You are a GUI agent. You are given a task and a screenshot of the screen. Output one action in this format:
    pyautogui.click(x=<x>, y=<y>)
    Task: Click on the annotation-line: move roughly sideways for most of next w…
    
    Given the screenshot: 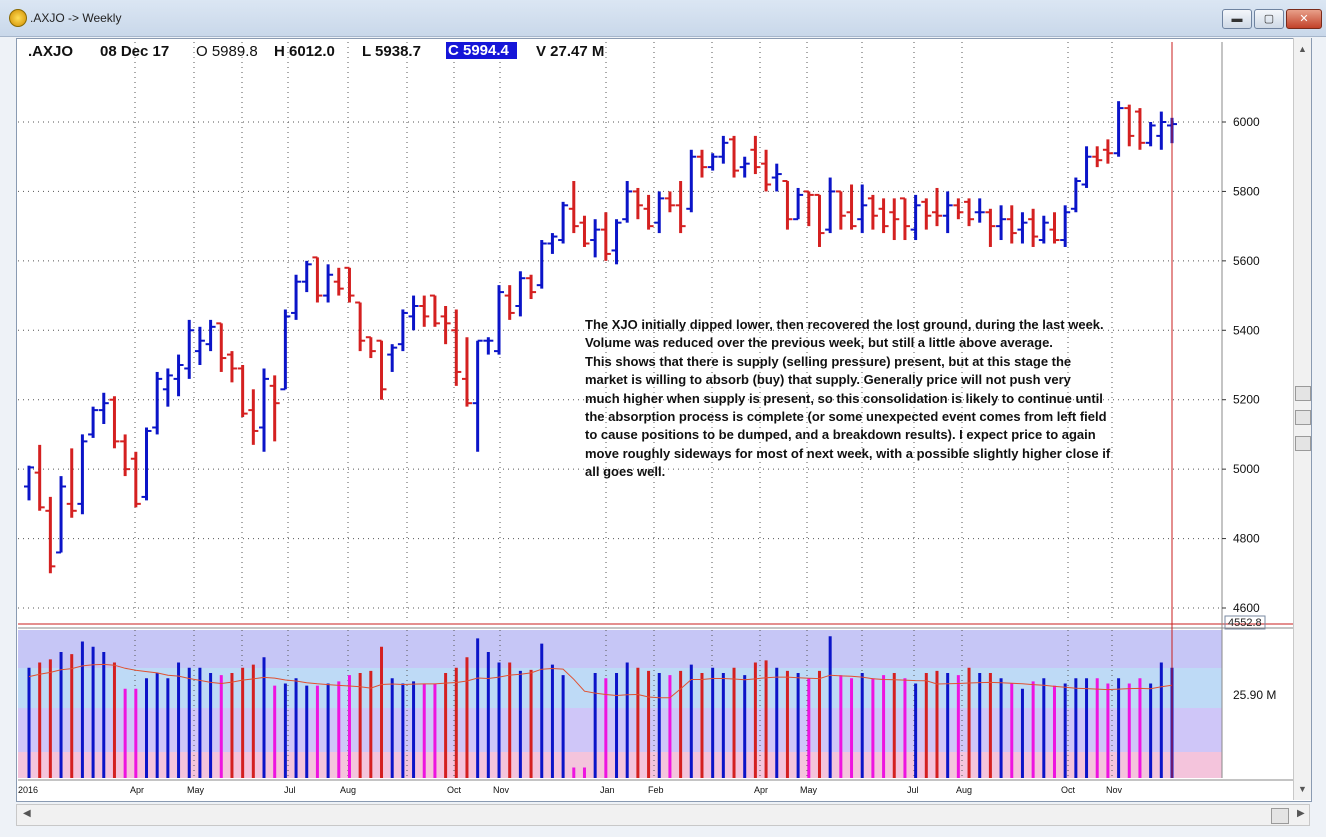 What is the action you would take?
    pyautogui.click(x=848, y=453)
    